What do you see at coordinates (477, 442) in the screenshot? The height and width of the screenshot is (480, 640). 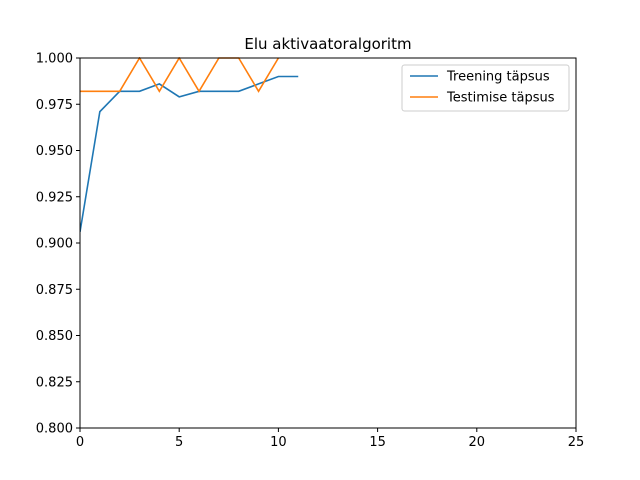 I see `x-tick-label: 20` at bounding box center [477, 442].